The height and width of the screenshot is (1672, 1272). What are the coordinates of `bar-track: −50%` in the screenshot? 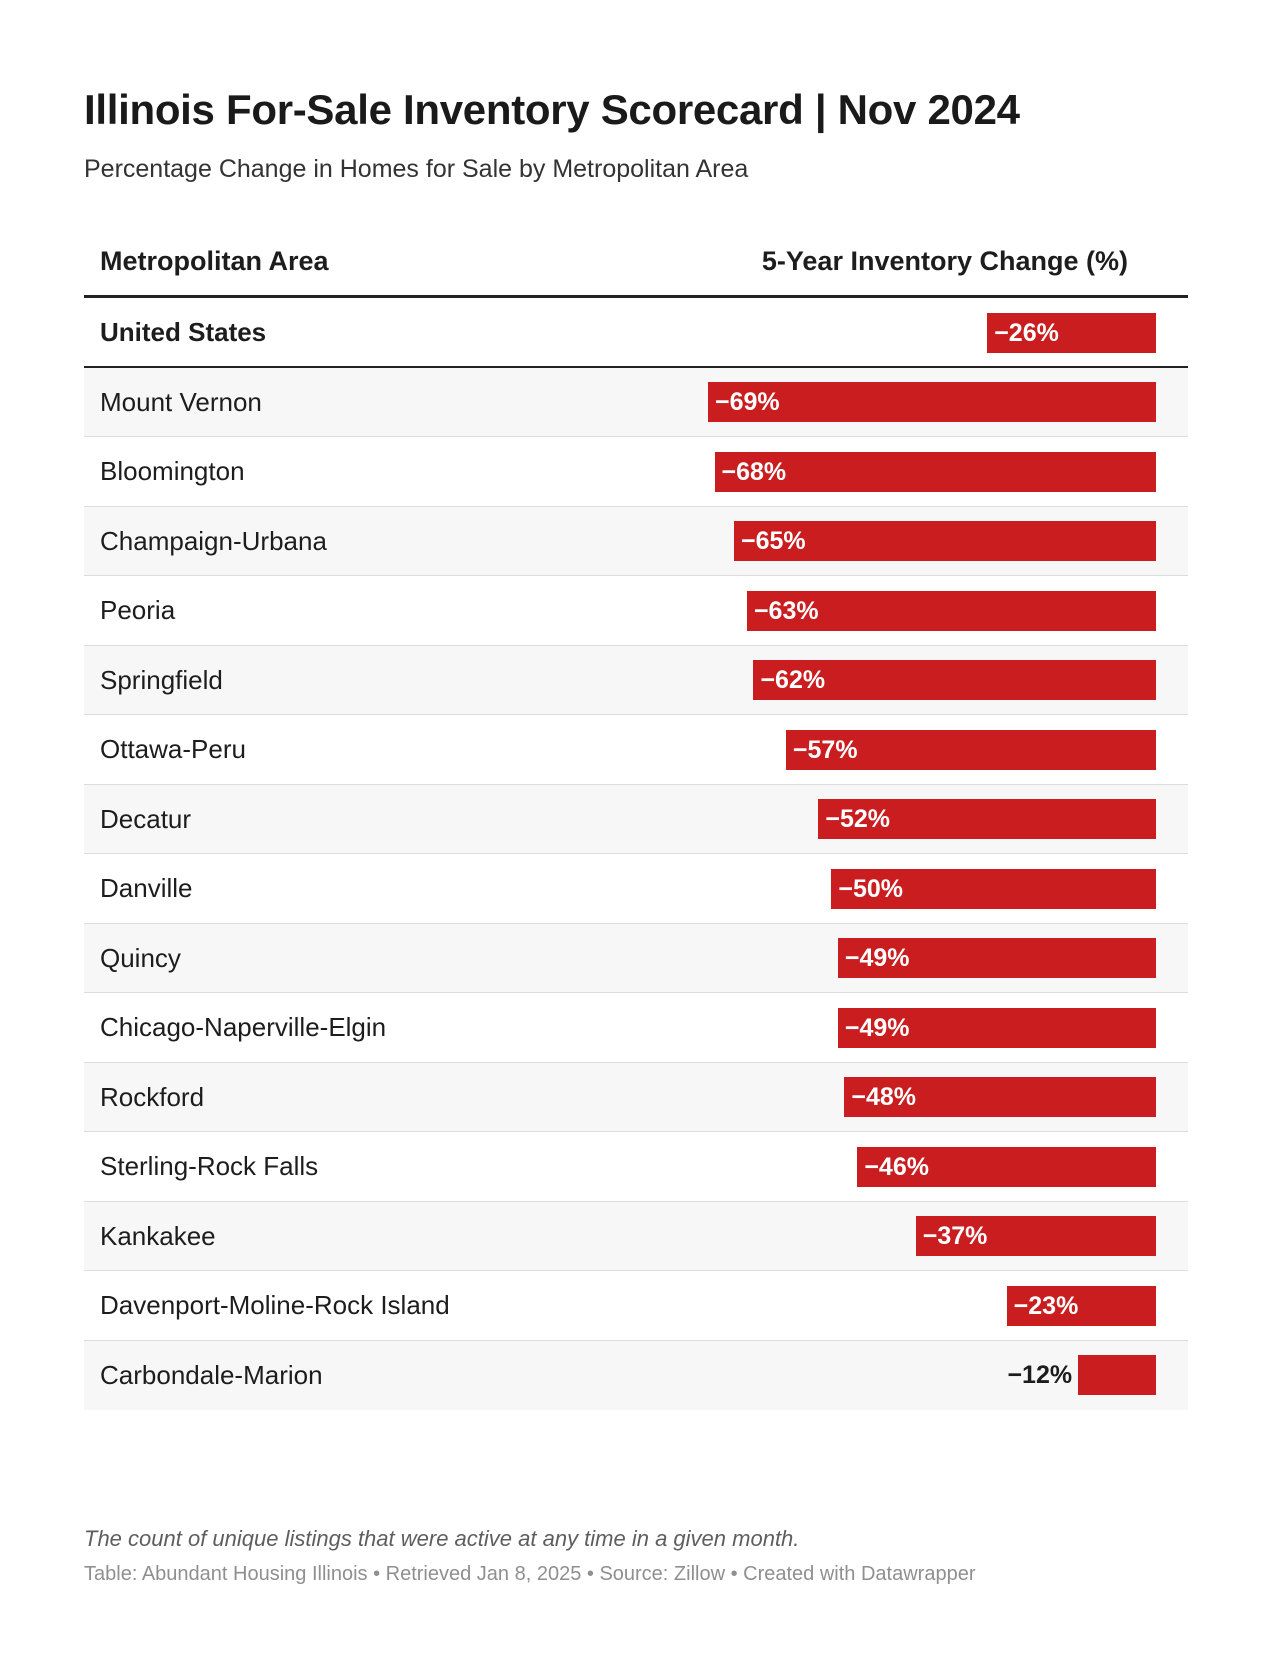 It's located at (932, 888).